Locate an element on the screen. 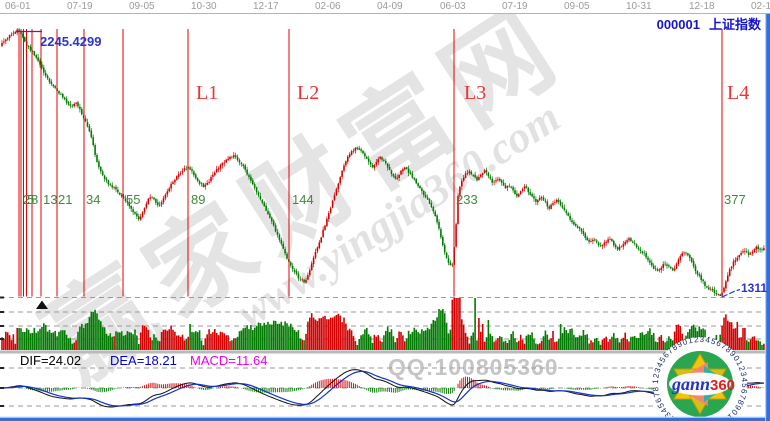 Image resolution: width=770 pixels, height=421 pixels. svg-text: 360 is located at coordinates (722, 385).